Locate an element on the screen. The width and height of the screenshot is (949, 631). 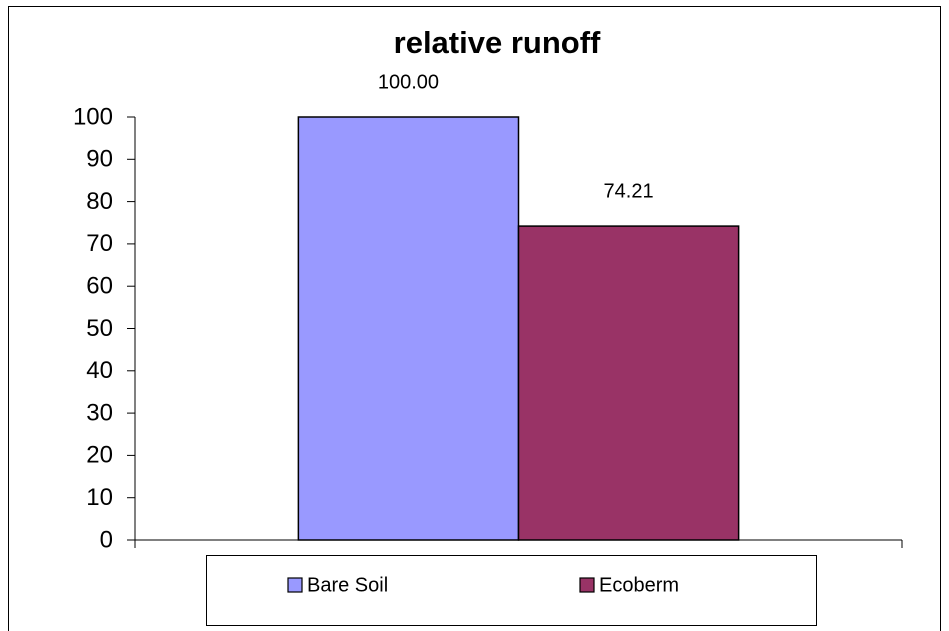
y-tick-label: 30 is located at coordinates (99, 412).